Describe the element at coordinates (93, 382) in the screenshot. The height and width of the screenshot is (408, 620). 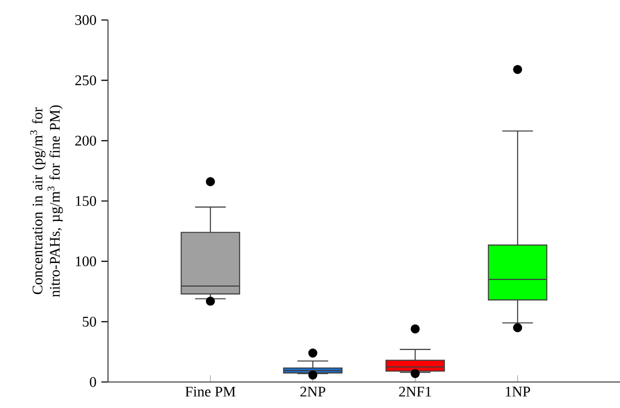
I see `y-tick-label: 0` at that location.